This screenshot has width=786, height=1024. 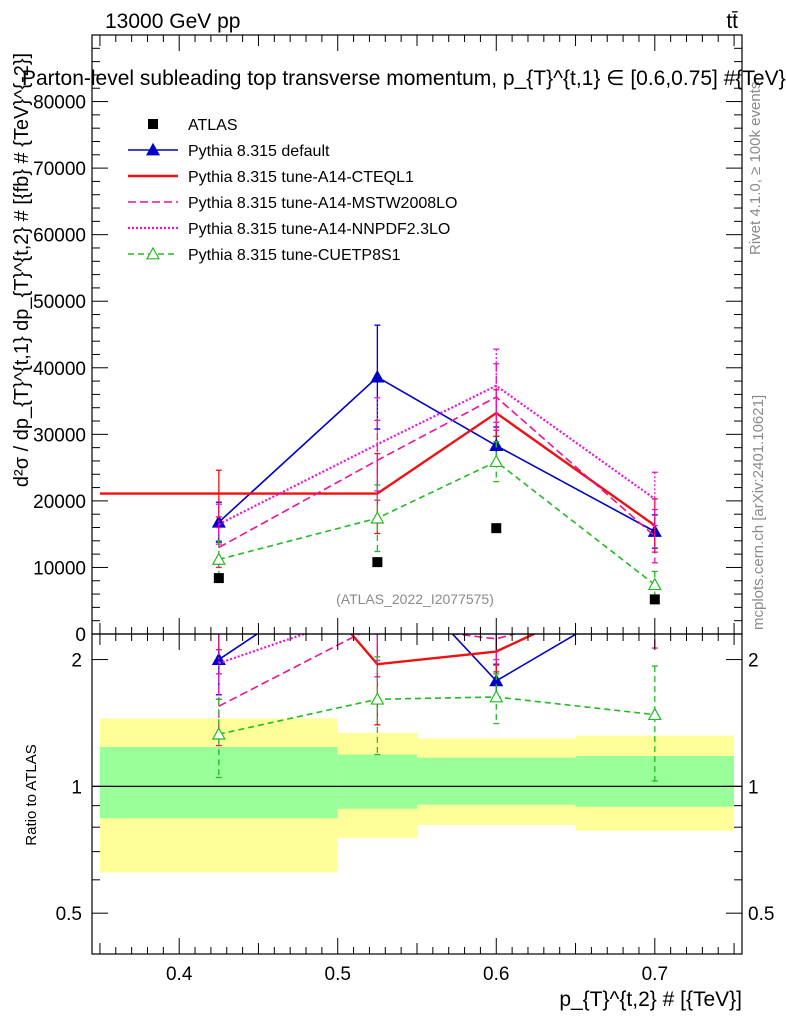 What do you see at coordinates (415, 599) in the screenshot?
I see `analysis-watermark: (ATLAS_2022_I2077575)` at bounding box center [415, 599].